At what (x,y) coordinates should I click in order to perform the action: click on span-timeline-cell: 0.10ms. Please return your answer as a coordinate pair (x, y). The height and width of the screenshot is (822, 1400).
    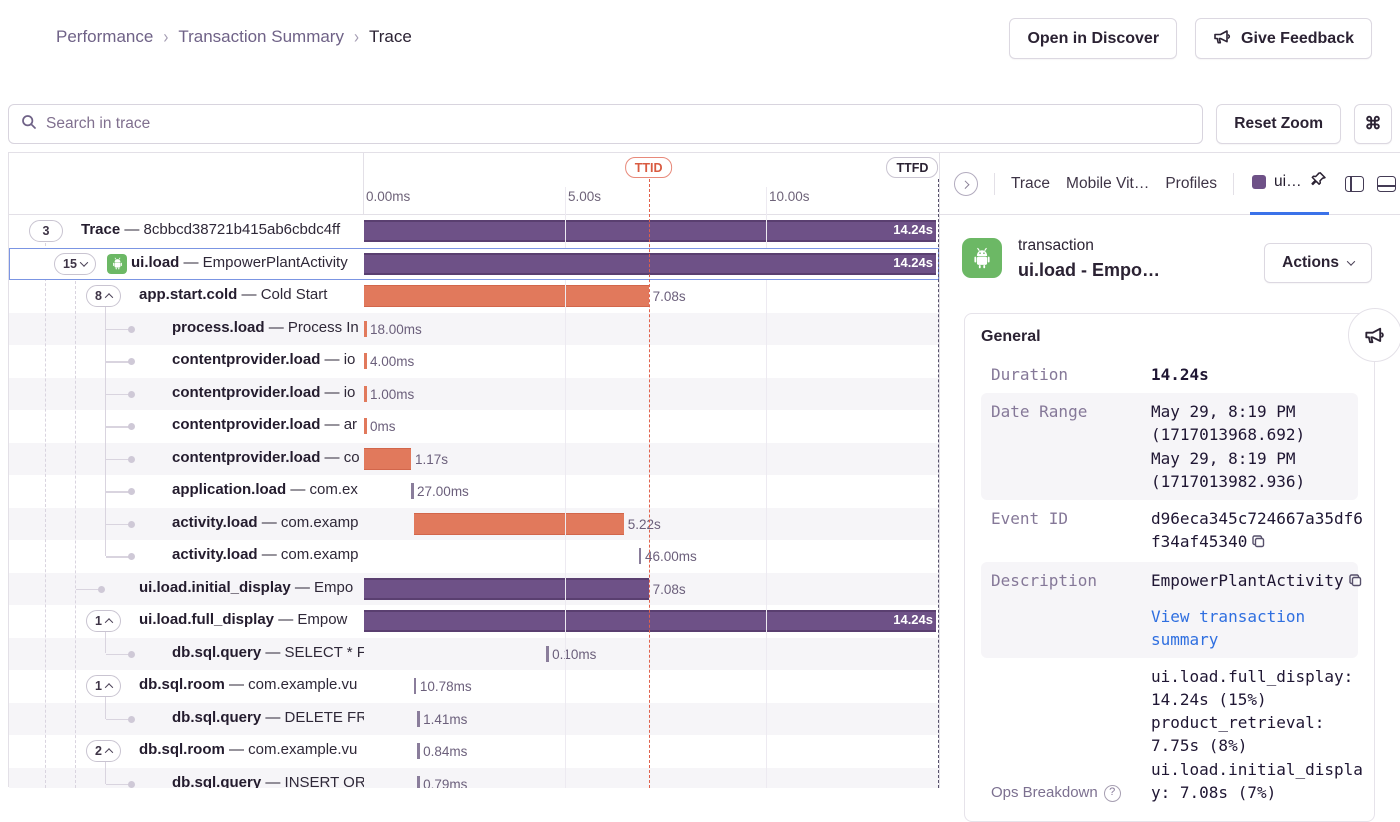
    Looking at the image, I should click on (651, 654).